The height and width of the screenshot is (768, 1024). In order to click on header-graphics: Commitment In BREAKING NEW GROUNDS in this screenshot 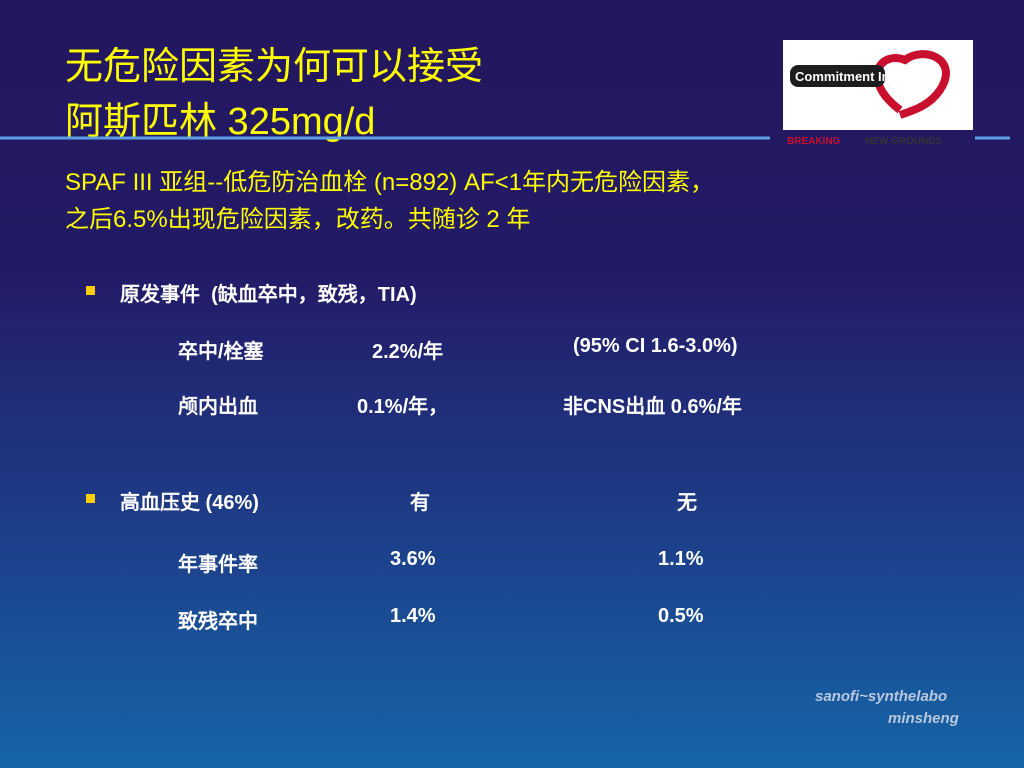, I will do `click(505, 93)`.